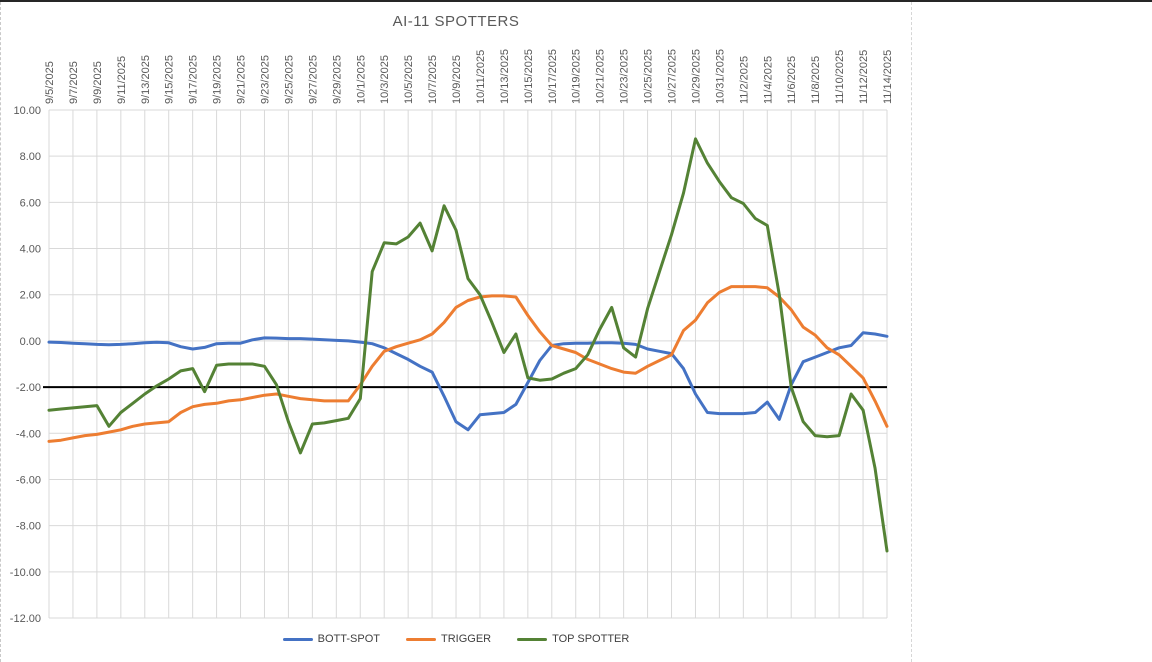 The width and height of the screenshot is (1152, 662). Describe the element at coordinates (218, 79) in the screenshot. I see `x-axis-tick-label: 9/19/2025` at that location.